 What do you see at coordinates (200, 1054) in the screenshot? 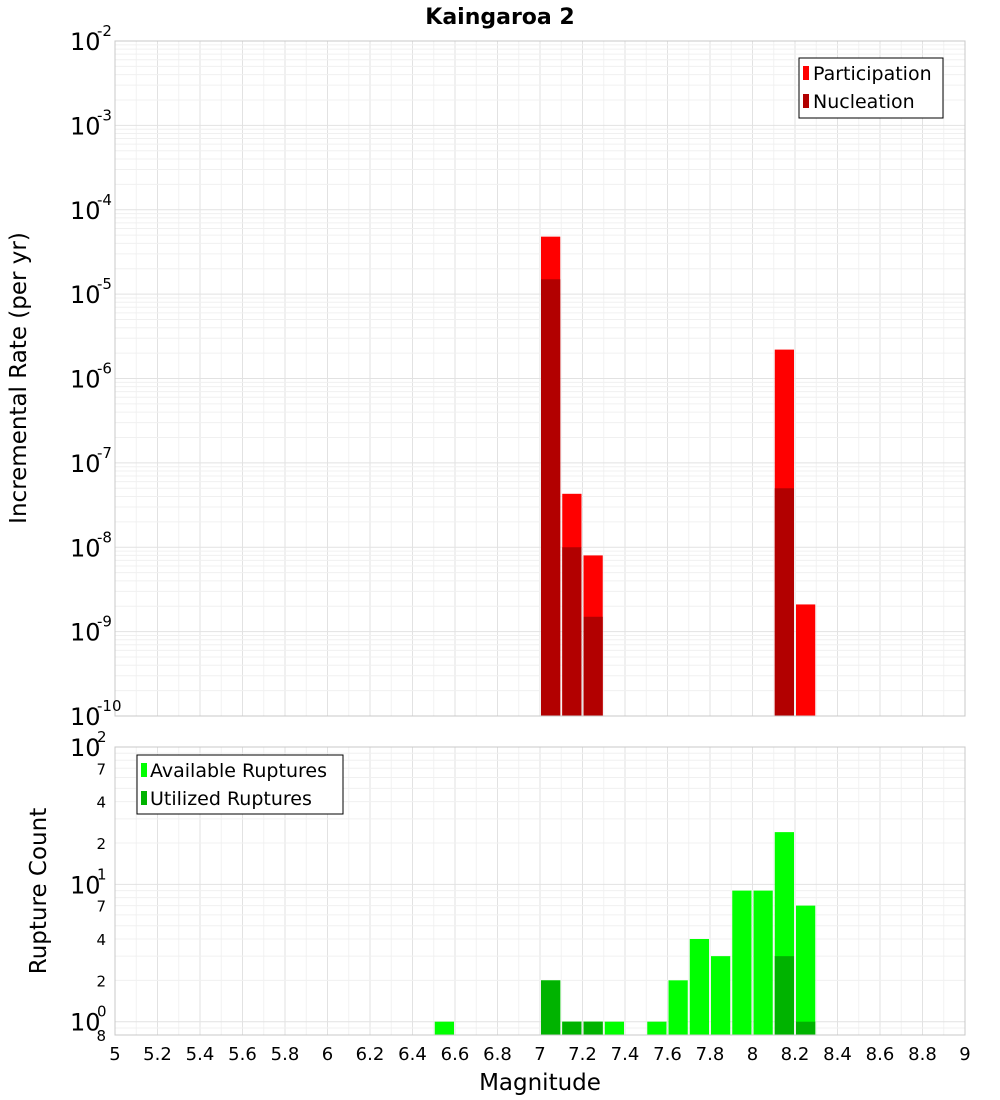
I see `x-tick-label: 5.4` at bounding box center [200, 1054].